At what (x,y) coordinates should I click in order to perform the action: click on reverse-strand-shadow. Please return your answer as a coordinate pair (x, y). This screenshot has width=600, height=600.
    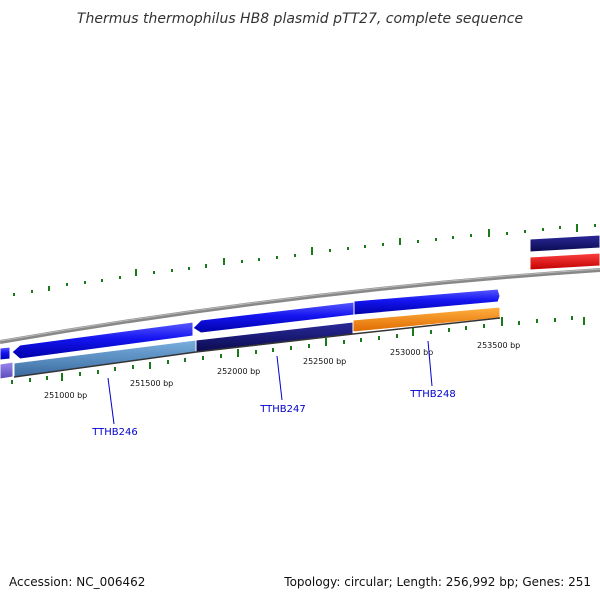
    Looking at the image, I should click on (257, 347).